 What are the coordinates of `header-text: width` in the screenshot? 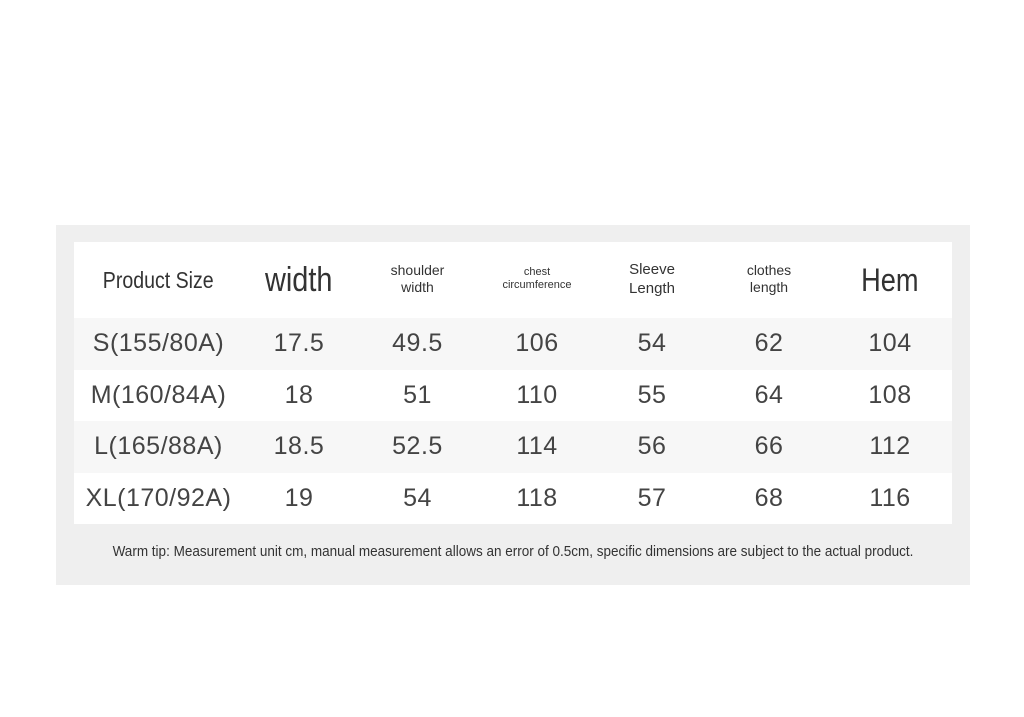 It's located at (299, 279).